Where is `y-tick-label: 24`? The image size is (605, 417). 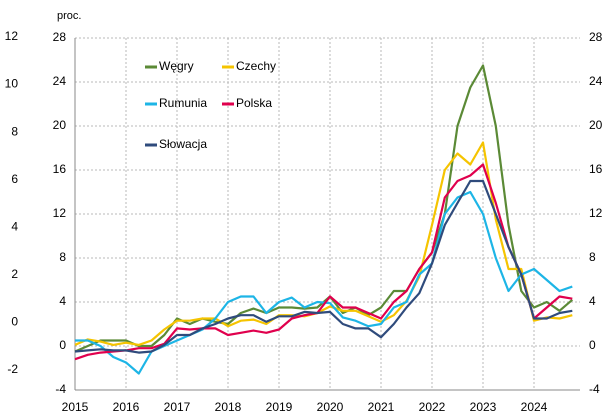
y-tick-label: 24 is located at coordinates (60, 81).